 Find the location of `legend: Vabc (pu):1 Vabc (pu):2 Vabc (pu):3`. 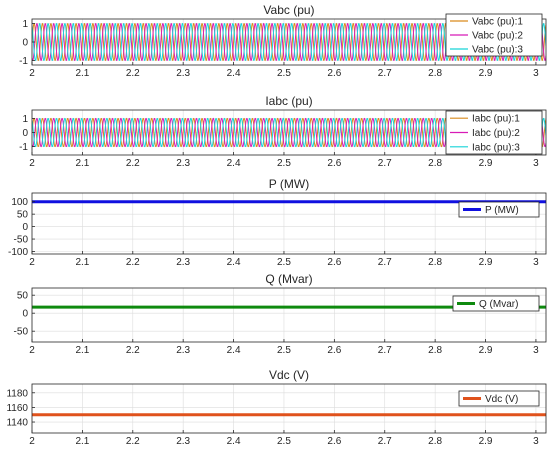

legend: Vabc (pu):1 Vabc (pu):2 Vabc (pu):3 is located at coordinates (494, 35).